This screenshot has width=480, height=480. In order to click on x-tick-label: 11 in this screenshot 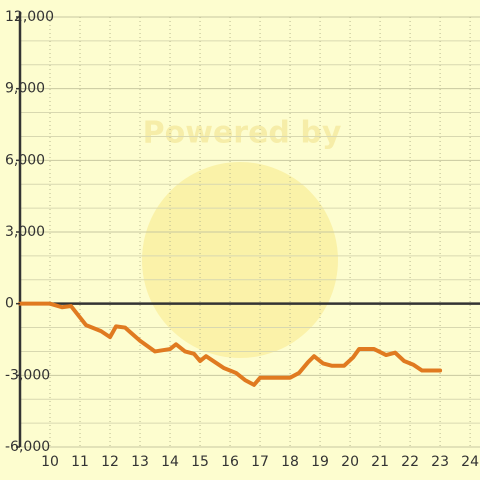, I will do `click(80, 462)`.